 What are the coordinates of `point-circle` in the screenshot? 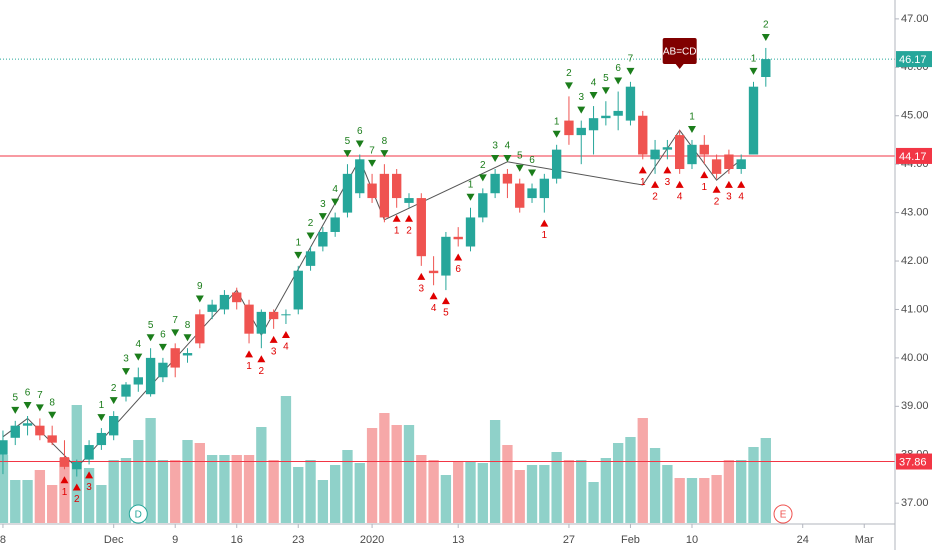 It's located at (783, 514).